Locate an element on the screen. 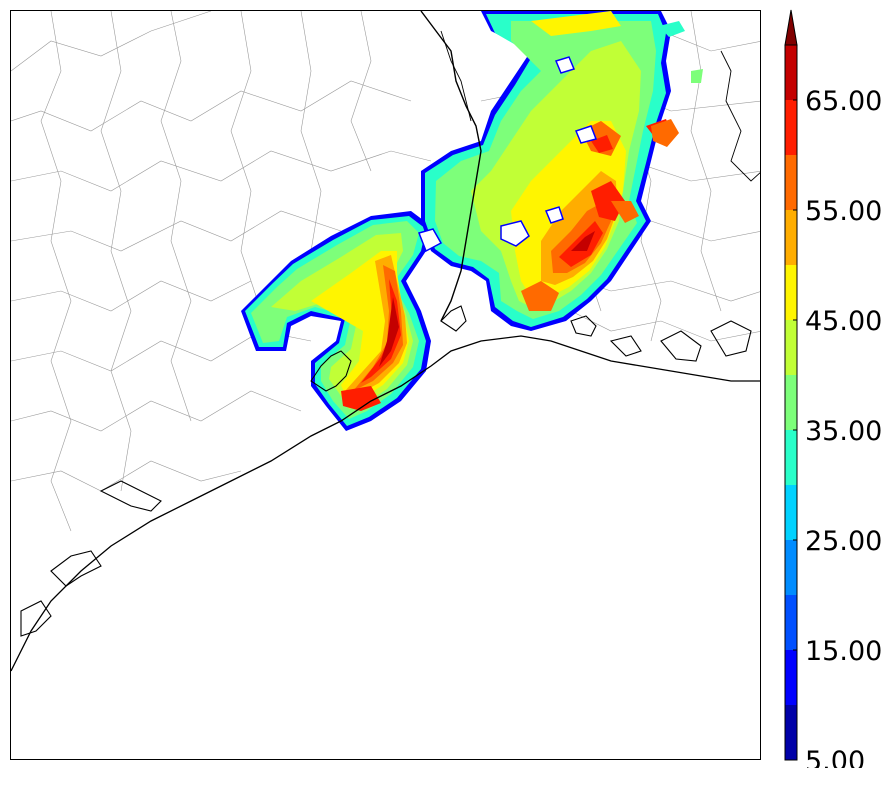 This screenshot has width=894, height=785. colorbar-tick-label: 55.00 is located at coordinates (843, 211).